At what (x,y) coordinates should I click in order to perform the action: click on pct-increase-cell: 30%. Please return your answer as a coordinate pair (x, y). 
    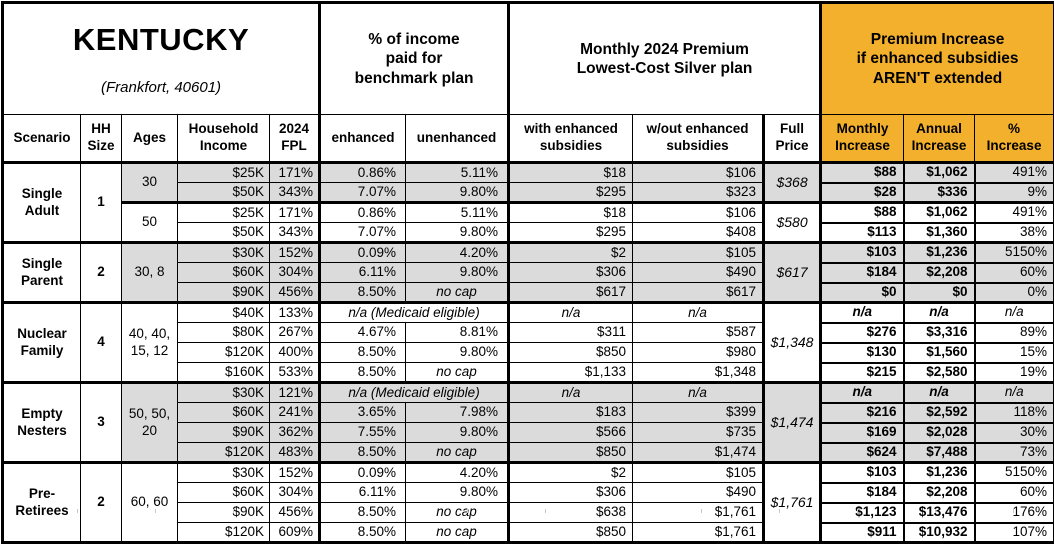
    Looking at the image, I should click on (1014, 433).